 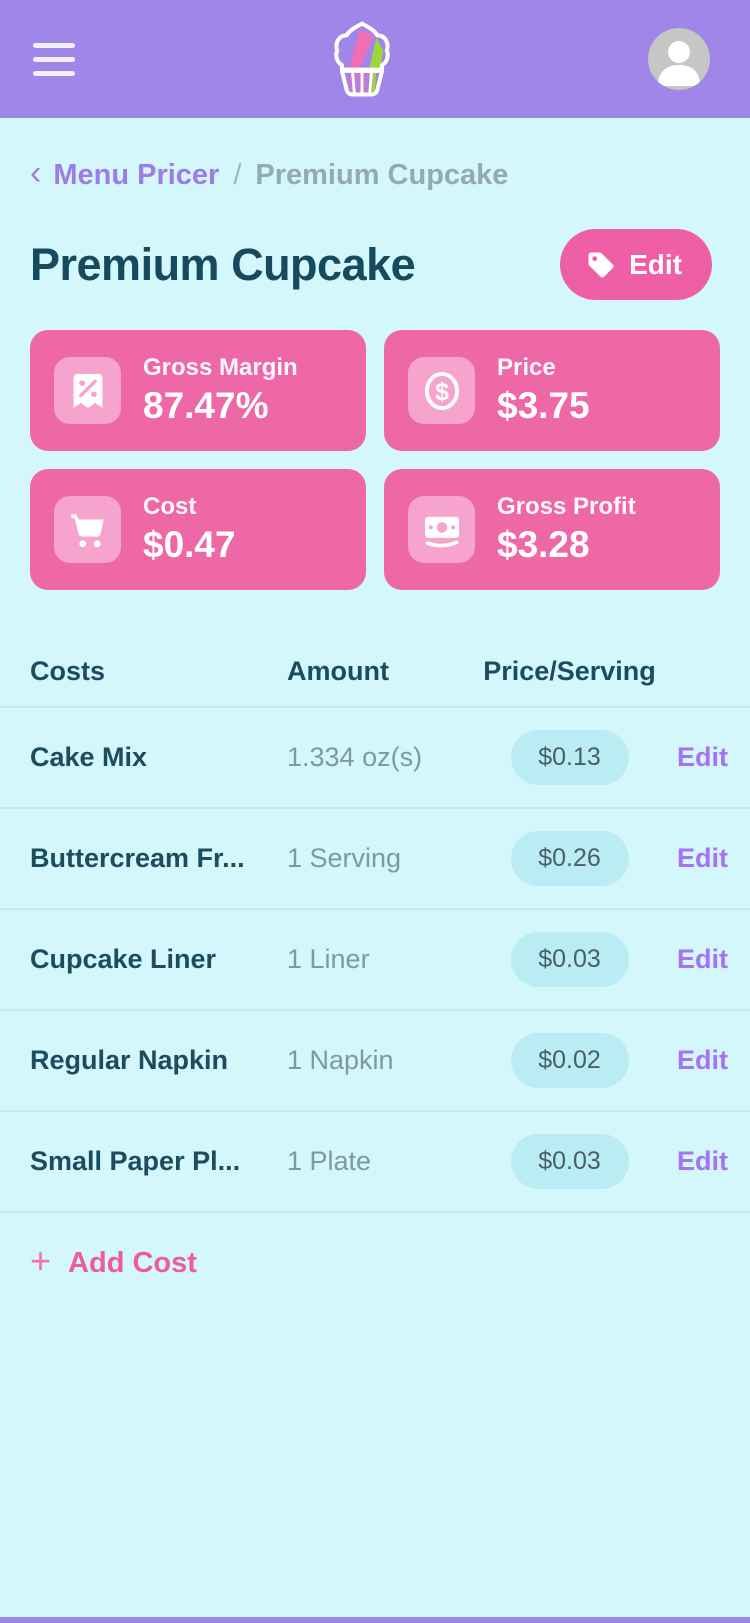 What do you see at coordinates (543, 405) in the screenshot?
I see `stat-value: $3.75` at bounding box center [543, 405].